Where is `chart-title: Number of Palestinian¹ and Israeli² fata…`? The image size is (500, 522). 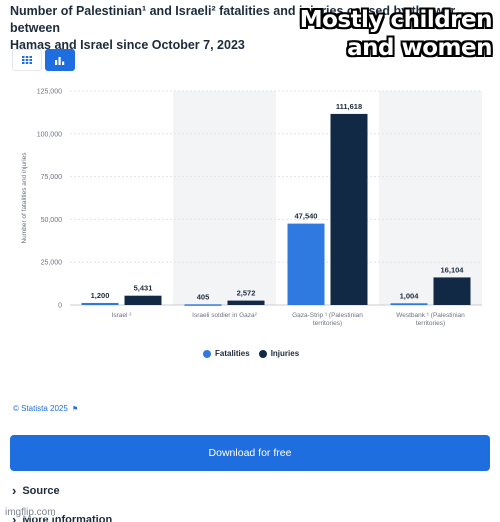
chart-title: Number of Palestinian¹ and Israeli² fata… is located at coordinates (250, 28).